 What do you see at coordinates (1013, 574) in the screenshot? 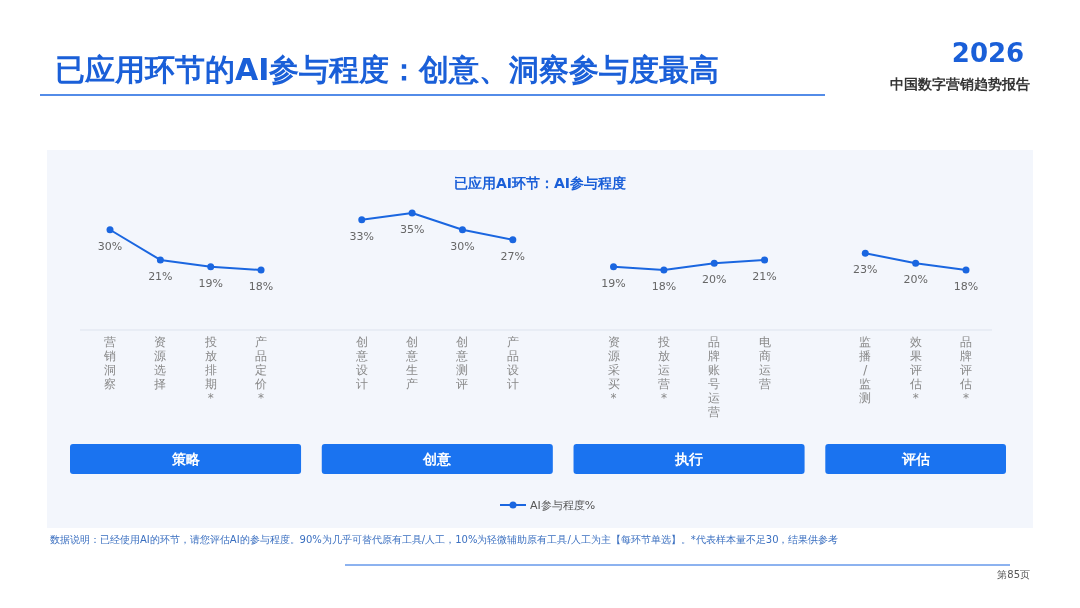
I see `text: 第85页` at bounding box center [1013, 574].